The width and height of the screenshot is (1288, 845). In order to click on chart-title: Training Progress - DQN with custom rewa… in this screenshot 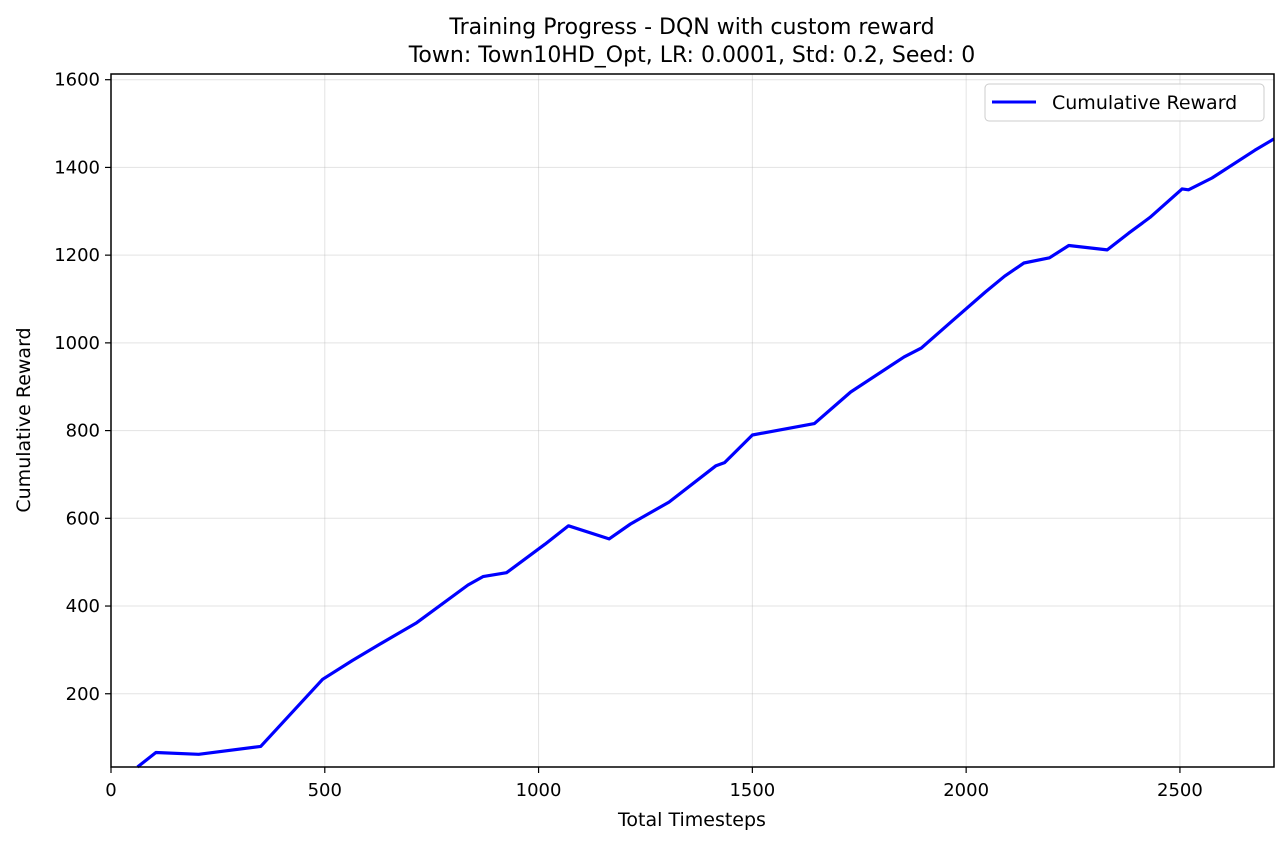, I will do `click(691, 27)`.